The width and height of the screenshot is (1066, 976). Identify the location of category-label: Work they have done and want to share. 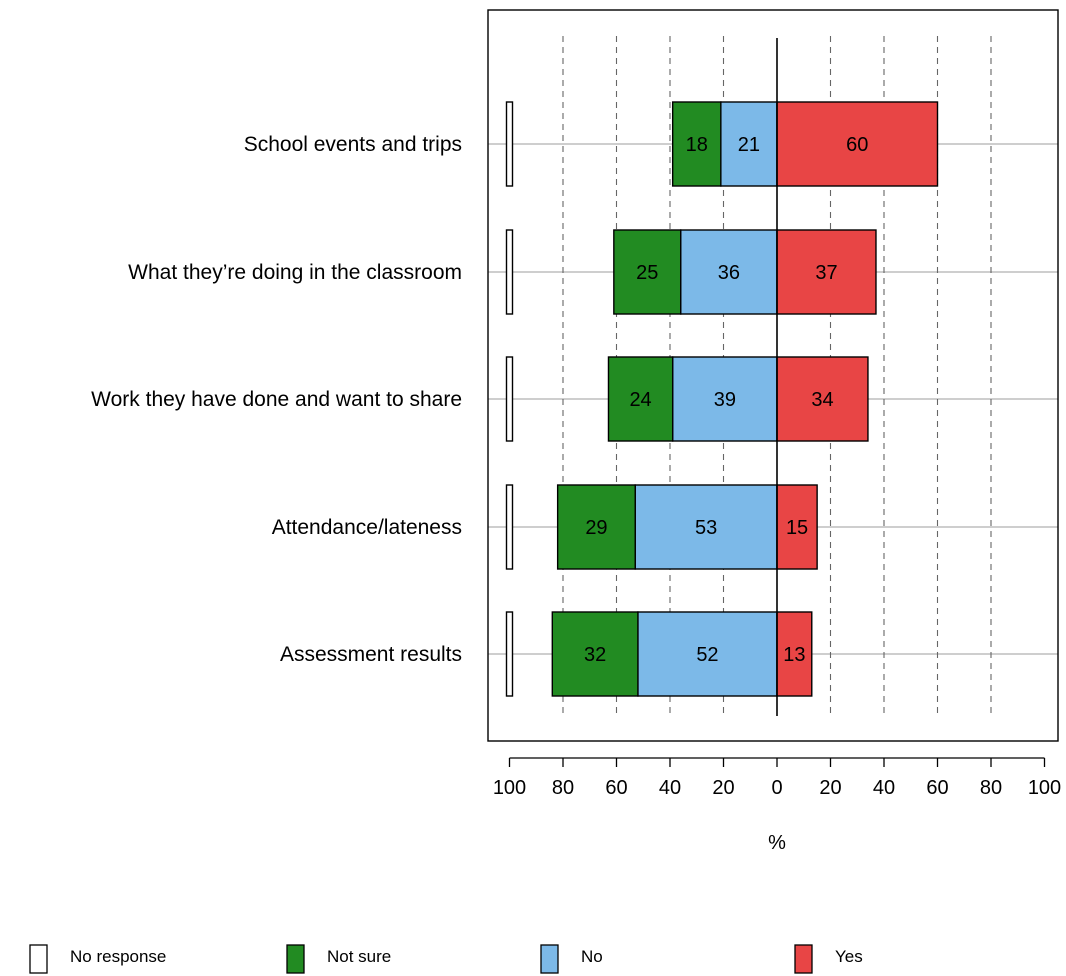
(276, 399).